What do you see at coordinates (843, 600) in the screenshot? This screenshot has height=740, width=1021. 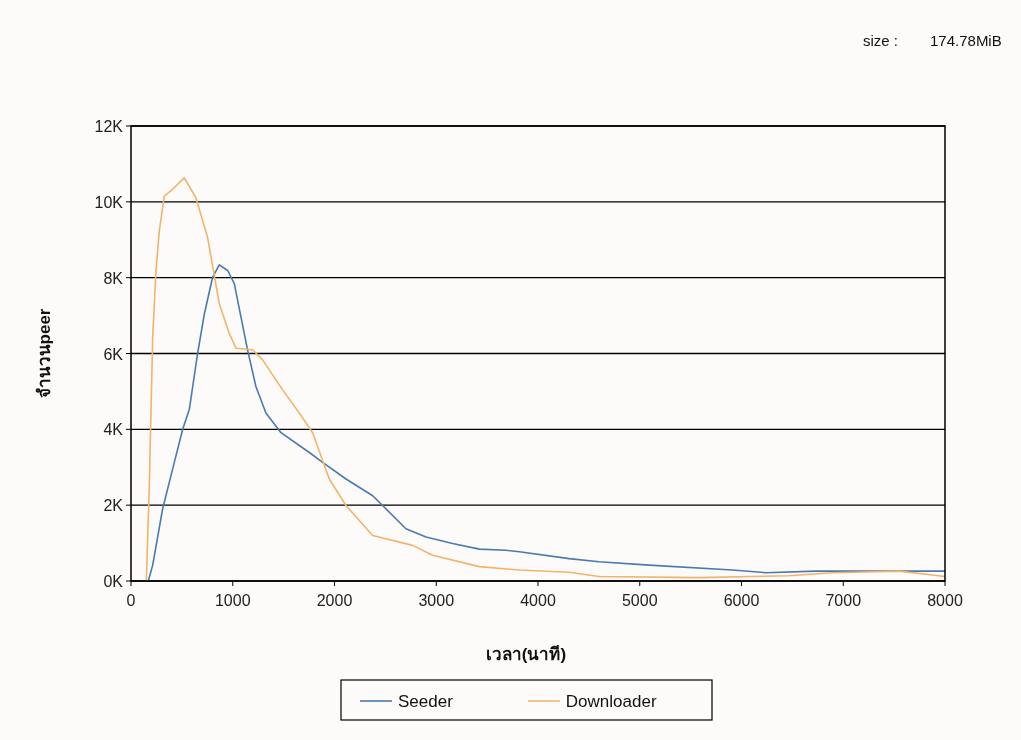 I see `x-tick-label: 7000` at bounding box center [843, 600].